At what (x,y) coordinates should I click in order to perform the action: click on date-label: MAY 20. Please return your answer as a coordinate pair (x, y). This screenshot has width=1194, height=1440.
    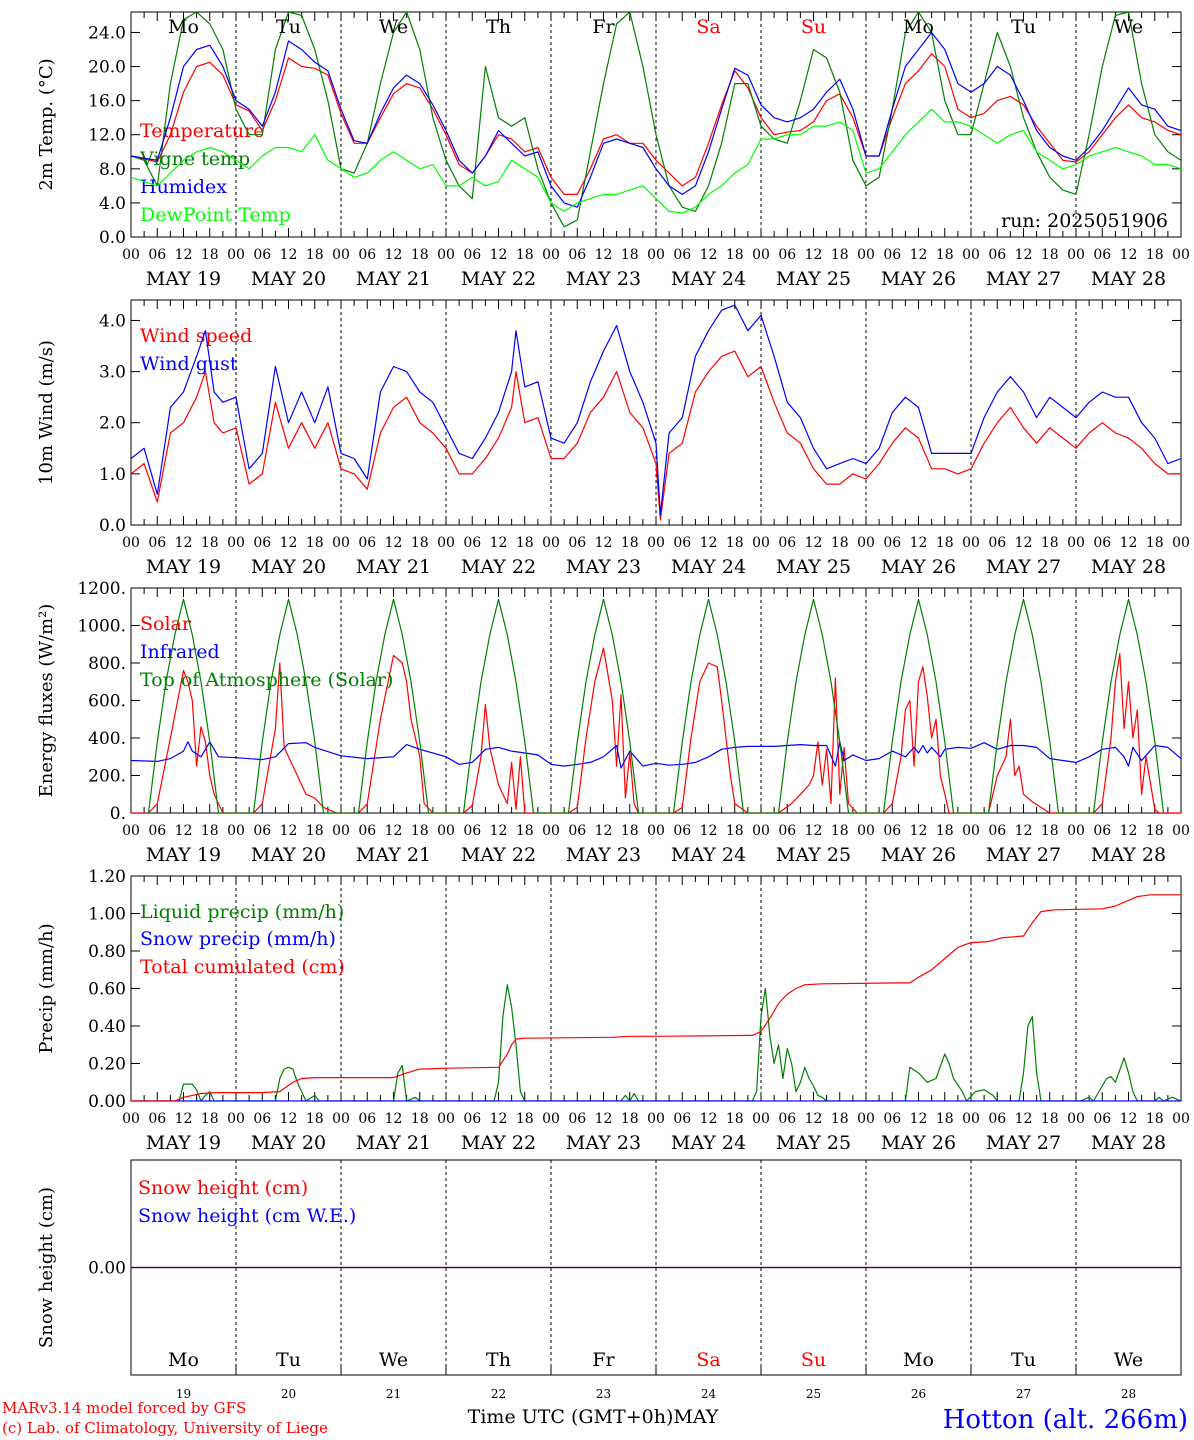
    Looking at the image, I should click on (288, 567).